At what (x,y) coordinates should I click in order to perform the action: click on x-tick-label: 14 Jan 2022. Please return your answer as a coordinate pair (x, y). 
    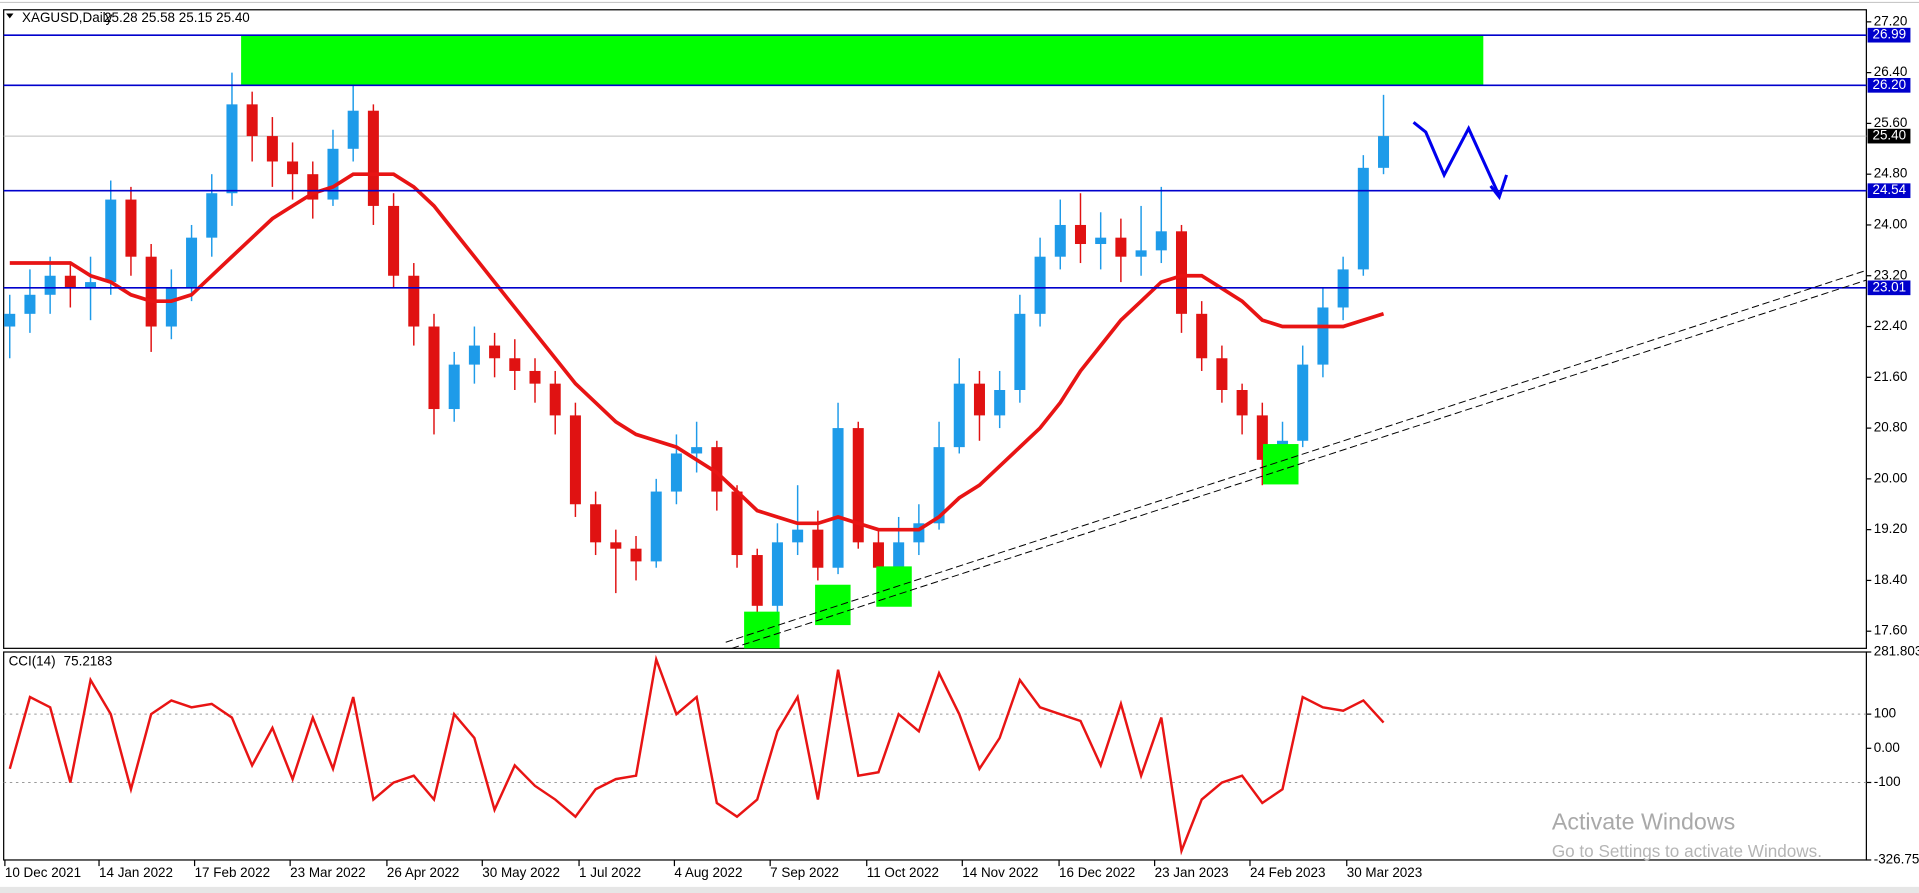
    Looking at the image, I should click on (136, 872).